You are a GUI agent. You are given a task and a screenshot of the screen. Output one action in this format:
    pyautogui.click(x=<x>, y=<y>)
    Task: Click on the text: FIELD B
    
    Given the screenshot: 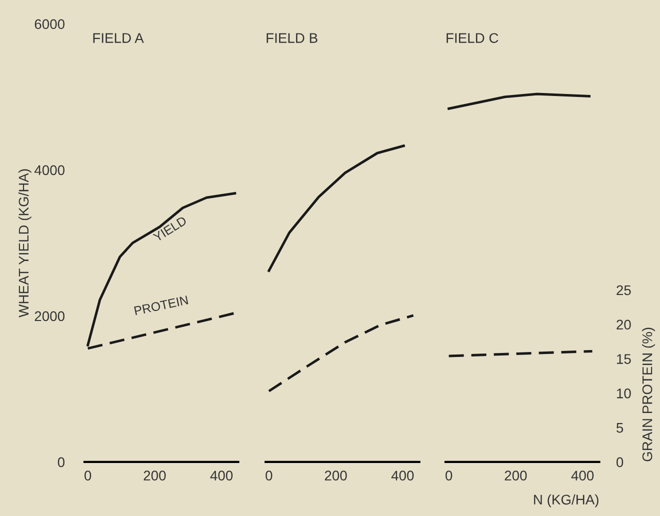 What is the action you would take?
    pyautogui.click(x=292, y=38)
    